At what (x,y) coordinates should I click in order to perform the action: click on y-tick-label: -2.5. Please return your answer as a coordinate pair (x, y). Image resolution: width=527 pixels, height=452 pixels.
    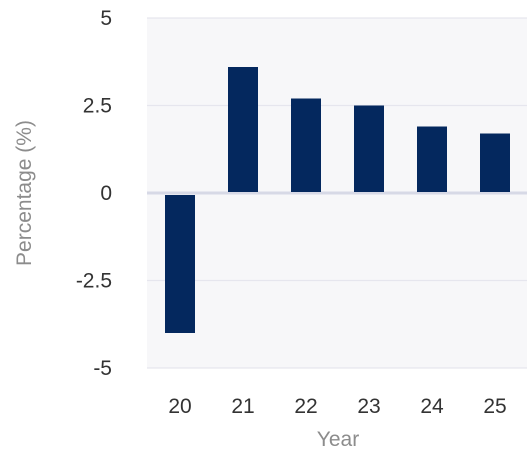
    Looking at the image, I should click on (94, 281).